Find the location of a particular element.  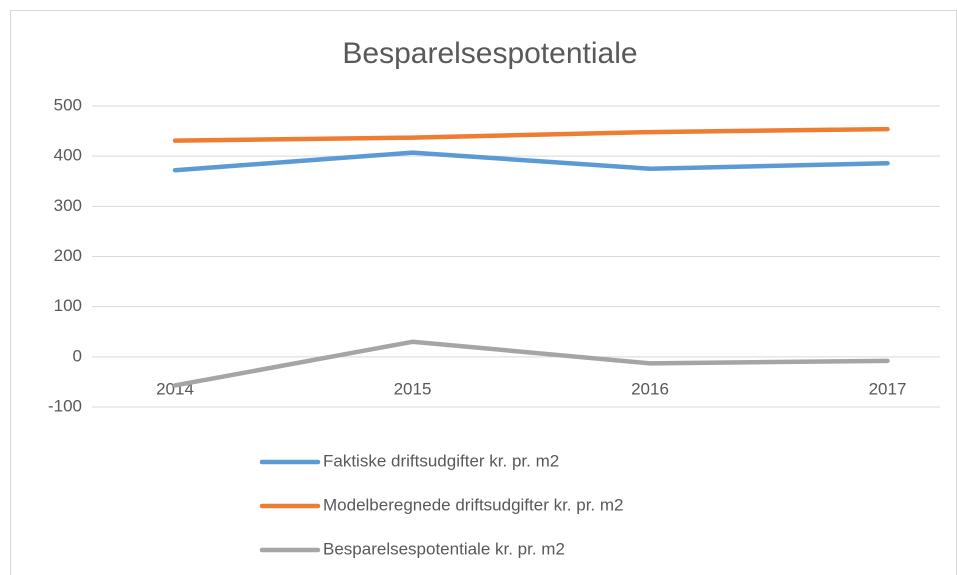

legend-label: Besparelsespotentiale kr. pr. m2 is located at coordinates (444, 548).